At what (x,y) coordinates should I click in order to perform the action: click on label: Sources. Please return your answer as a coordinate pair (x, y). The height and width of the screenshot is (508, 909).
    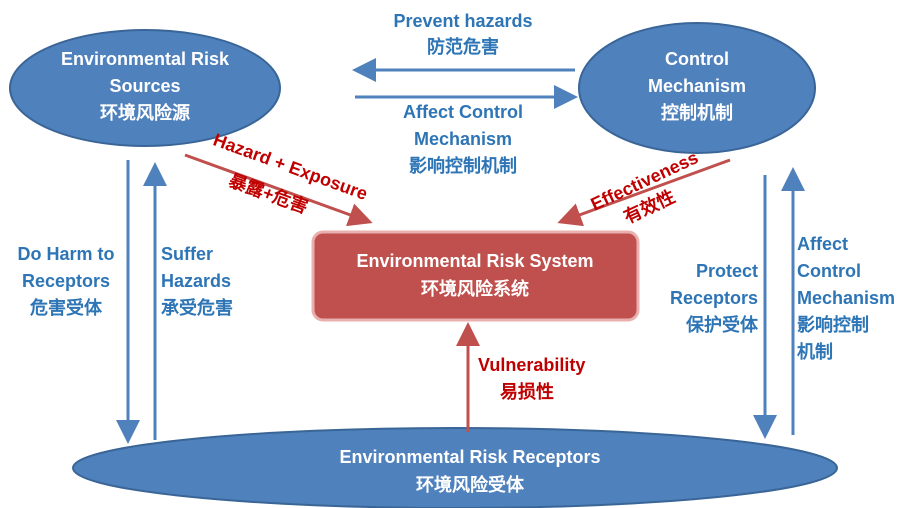
    Looking at the image, I should click on (144, 86).